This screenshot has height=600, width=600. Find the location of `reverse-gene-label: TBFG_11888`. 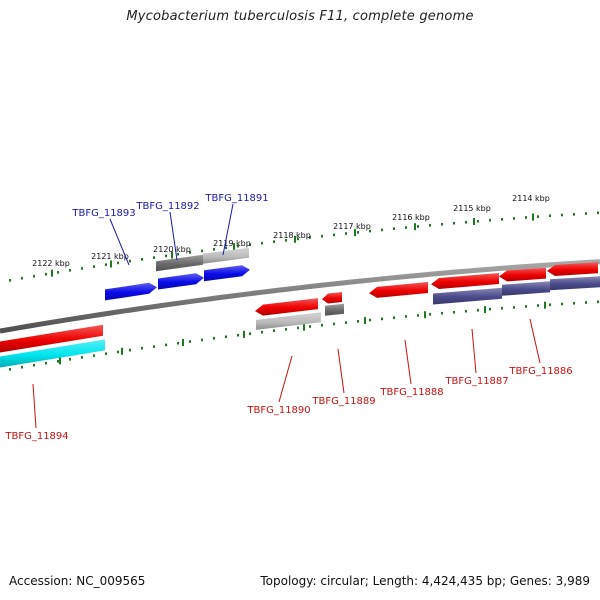

reverse-gene-label: TBFG_11888 is located at coordinates (411, 392).